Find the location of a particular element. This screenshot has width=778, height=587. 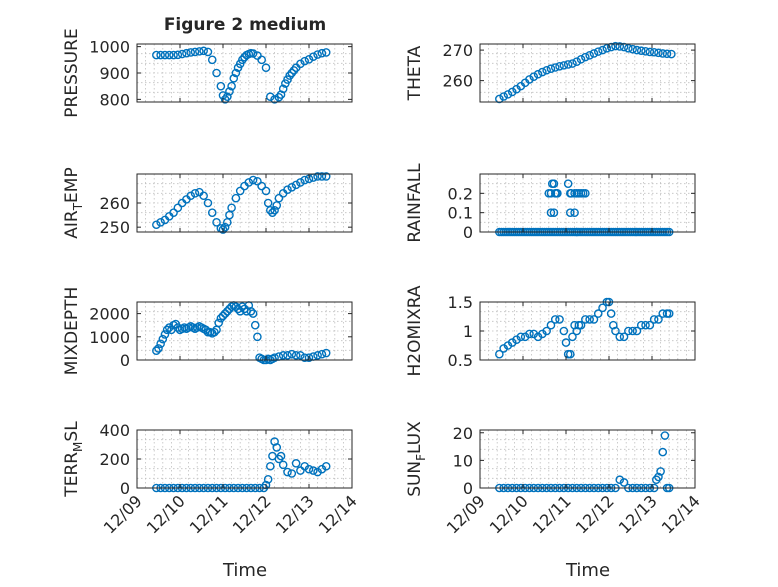

y-tick-label: 0.5 is located at coordinates (460, 360).